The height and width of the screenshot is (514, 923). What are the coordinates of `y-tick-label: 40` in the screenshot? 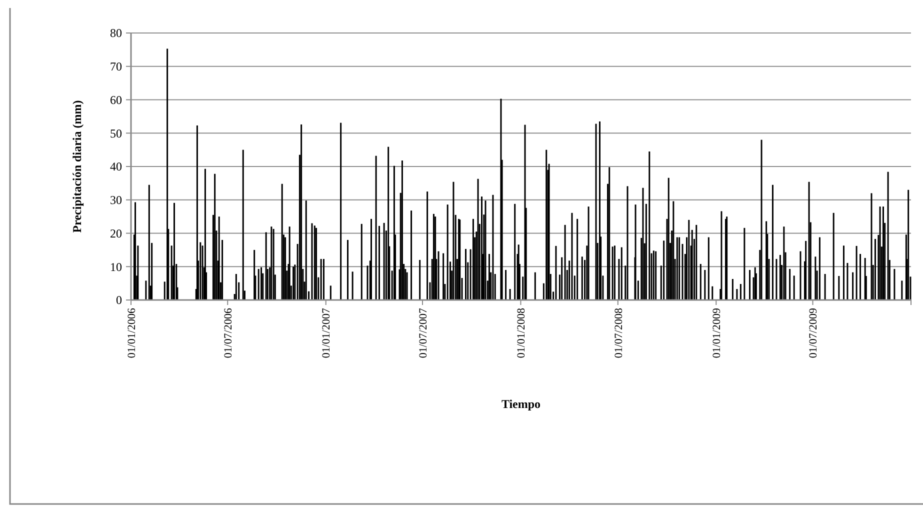 It's located at (116, 167).